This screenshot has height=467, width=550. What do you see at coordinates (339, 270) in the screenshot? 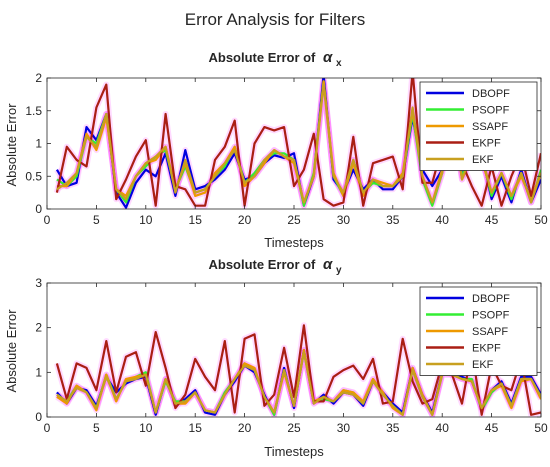
I see `chart-title-subscript: y` at bounding box center [339, 270].